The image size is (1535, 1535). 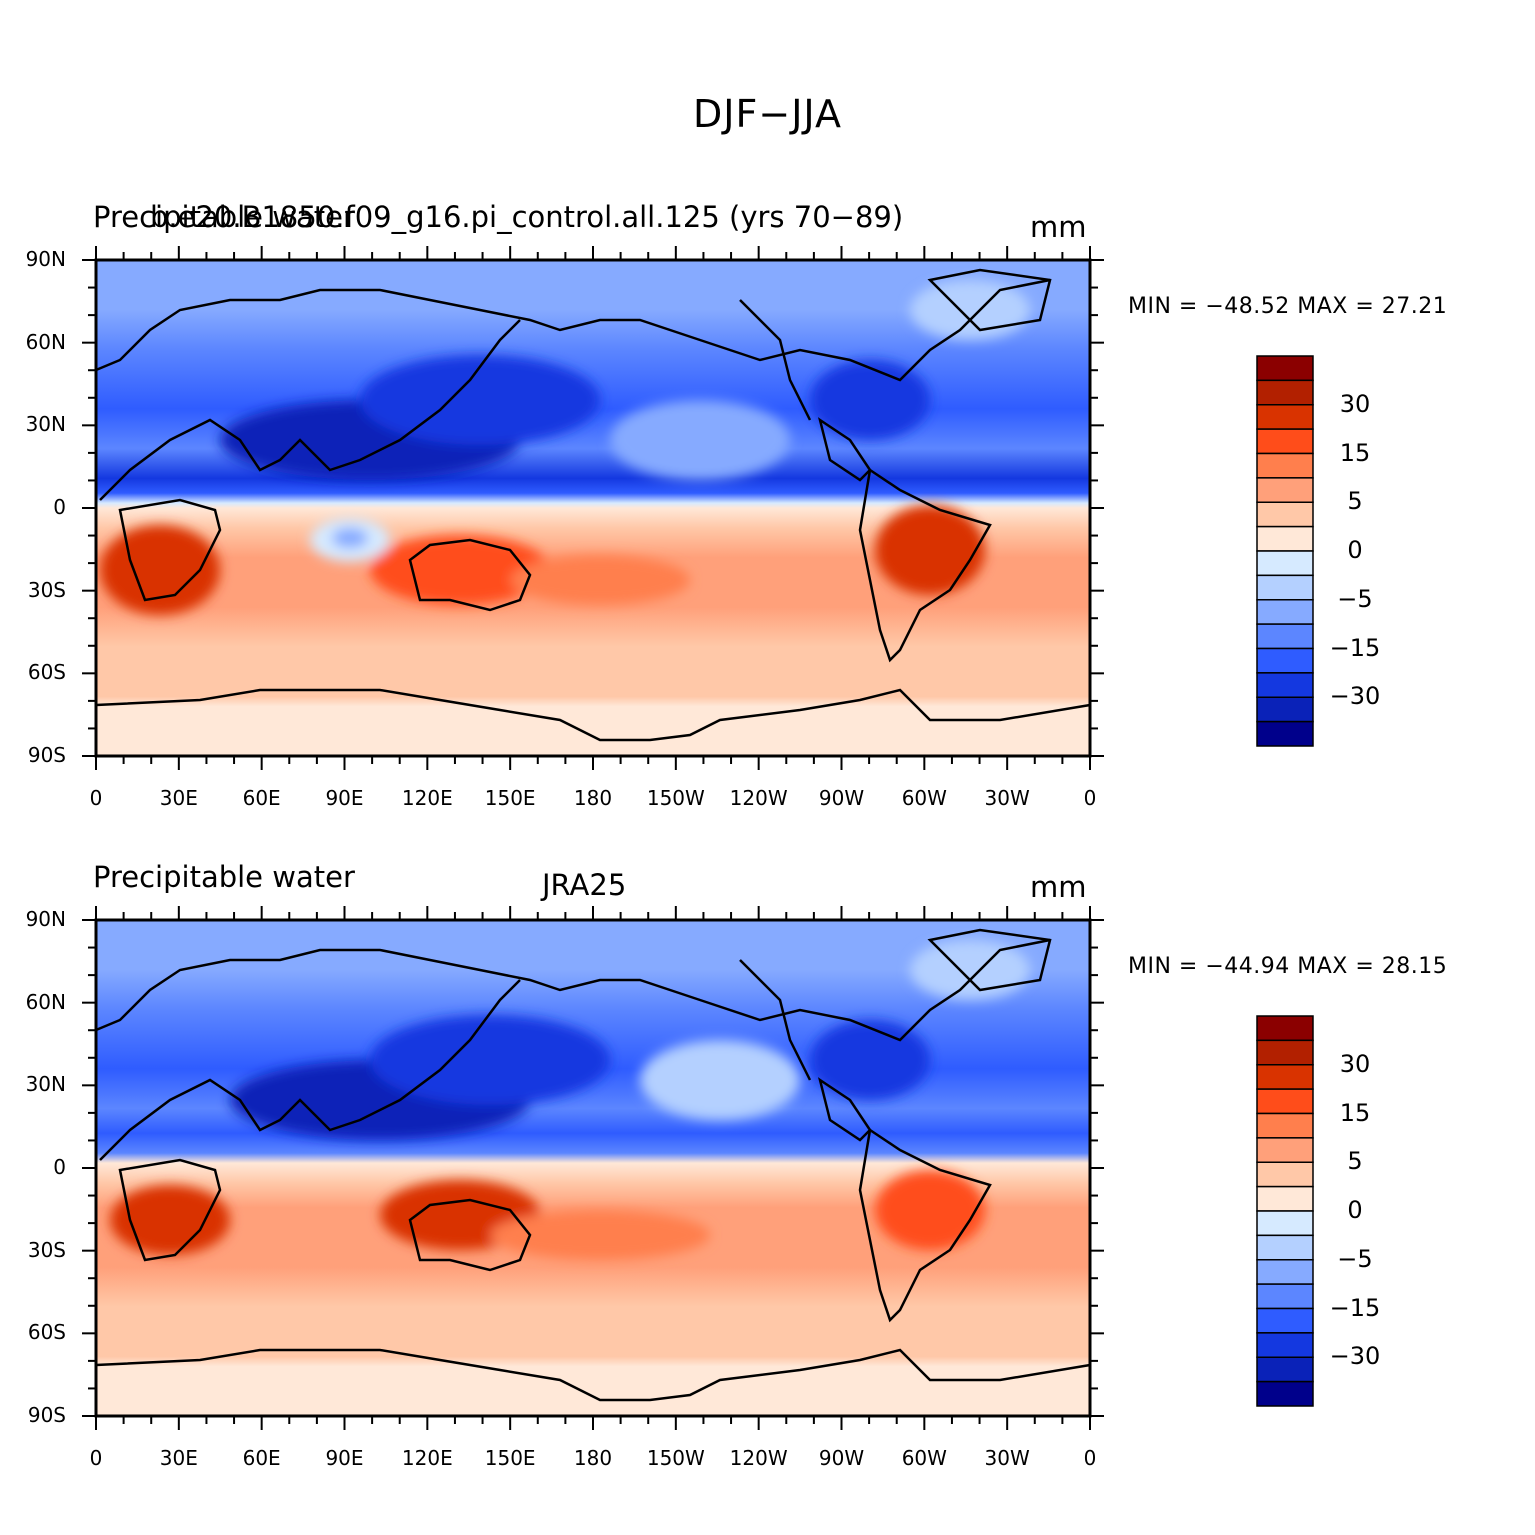 I want to click on panel2-minmax: MIN = −44.94 MAX = 28.15, so click(x=1288, y=966).